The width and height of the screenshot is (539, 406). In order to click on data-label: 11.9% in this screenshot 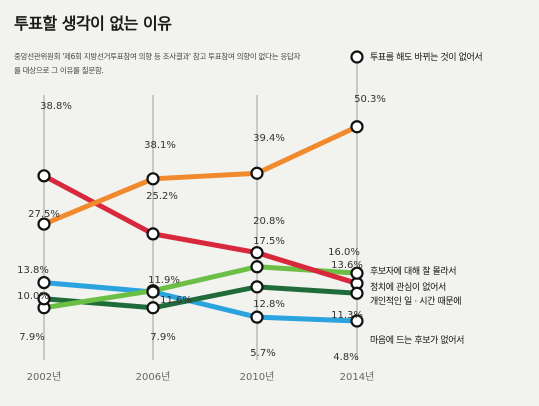, I will do `click(164, 280)`.